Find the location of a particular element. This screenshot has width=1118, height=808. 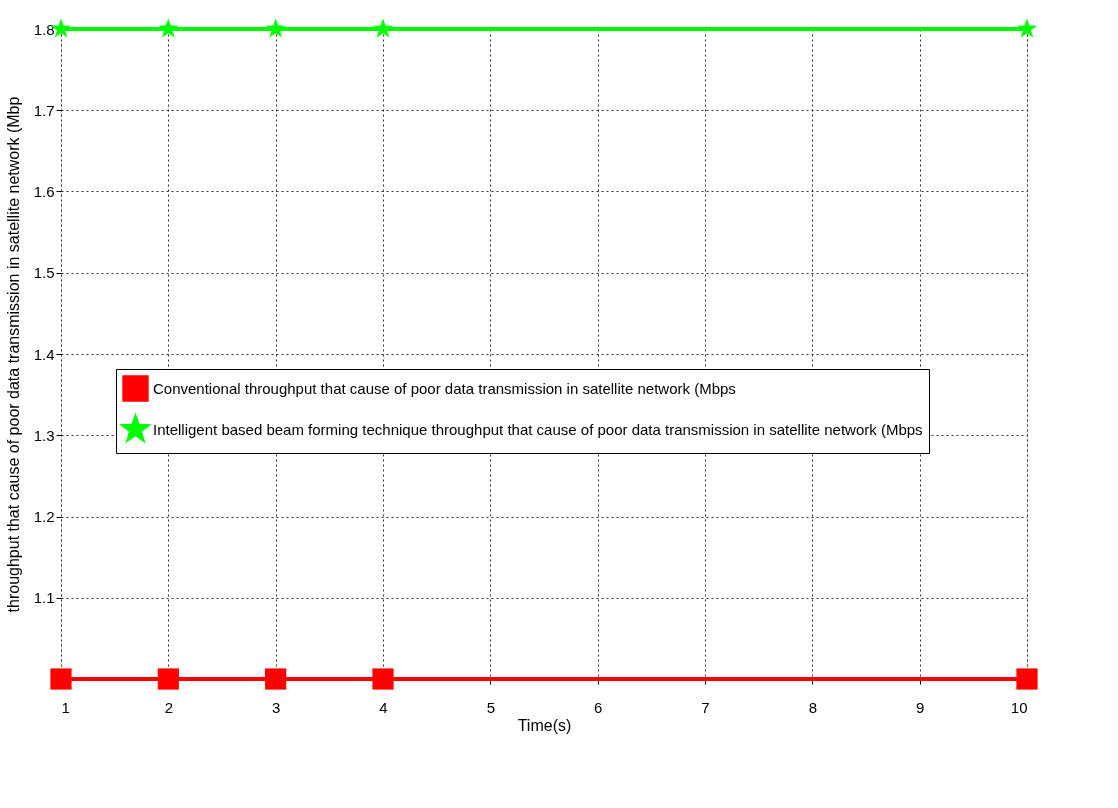

y-tick-label: 1.3 is located at coordinates (44, 435).